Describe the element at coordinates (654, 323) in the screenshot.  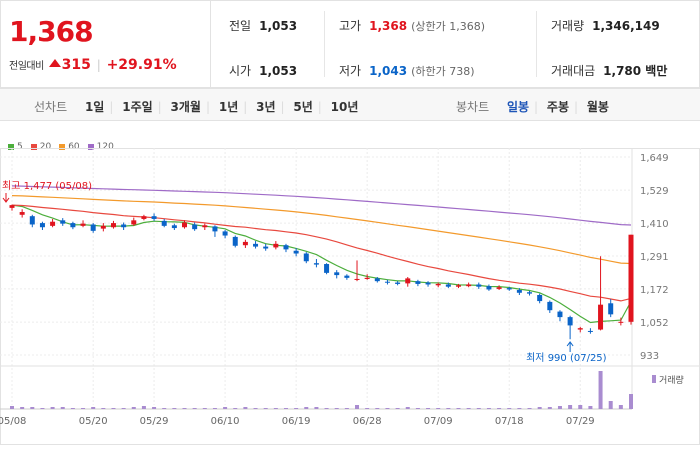
I see `y-tick-label: 1,052` at that location.